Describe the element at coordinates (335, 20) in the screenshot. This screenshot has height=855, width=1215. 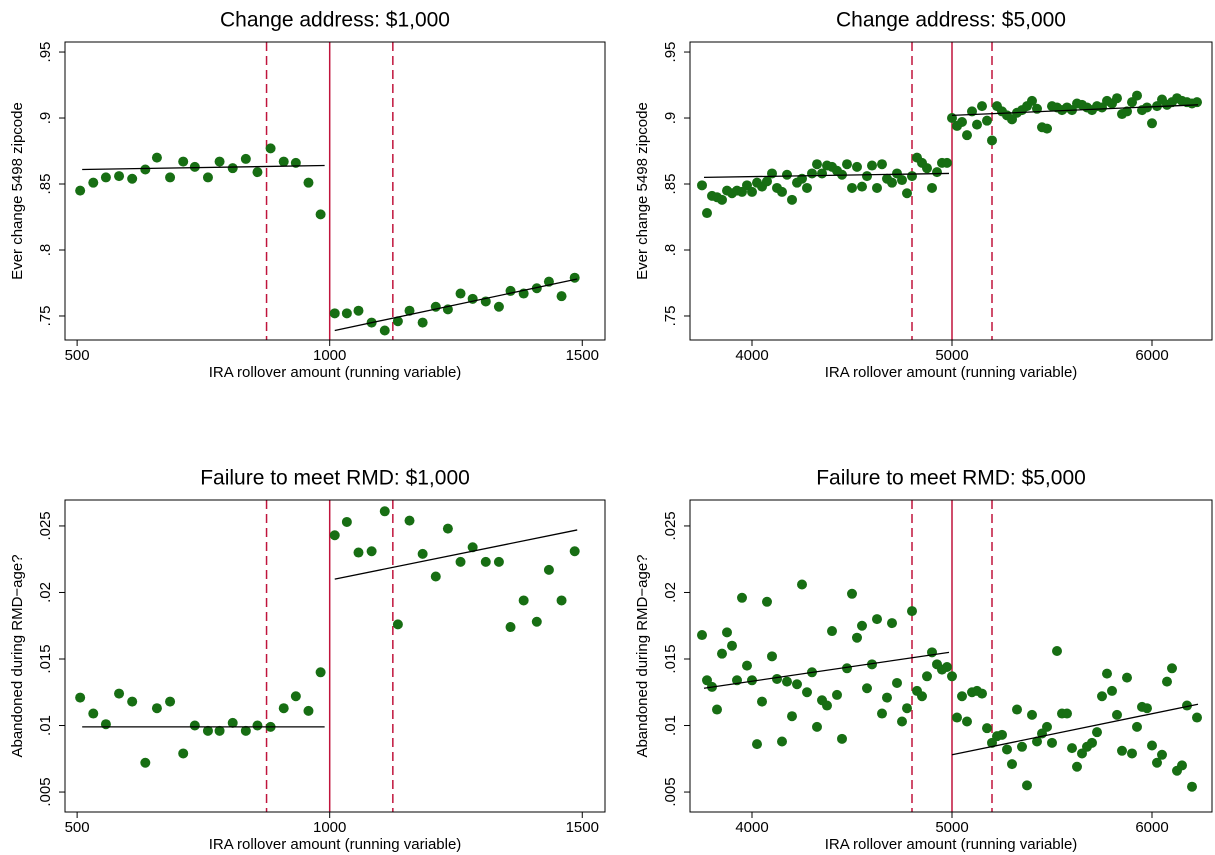
I see `panel-title: Change address: $1,000` at that location.